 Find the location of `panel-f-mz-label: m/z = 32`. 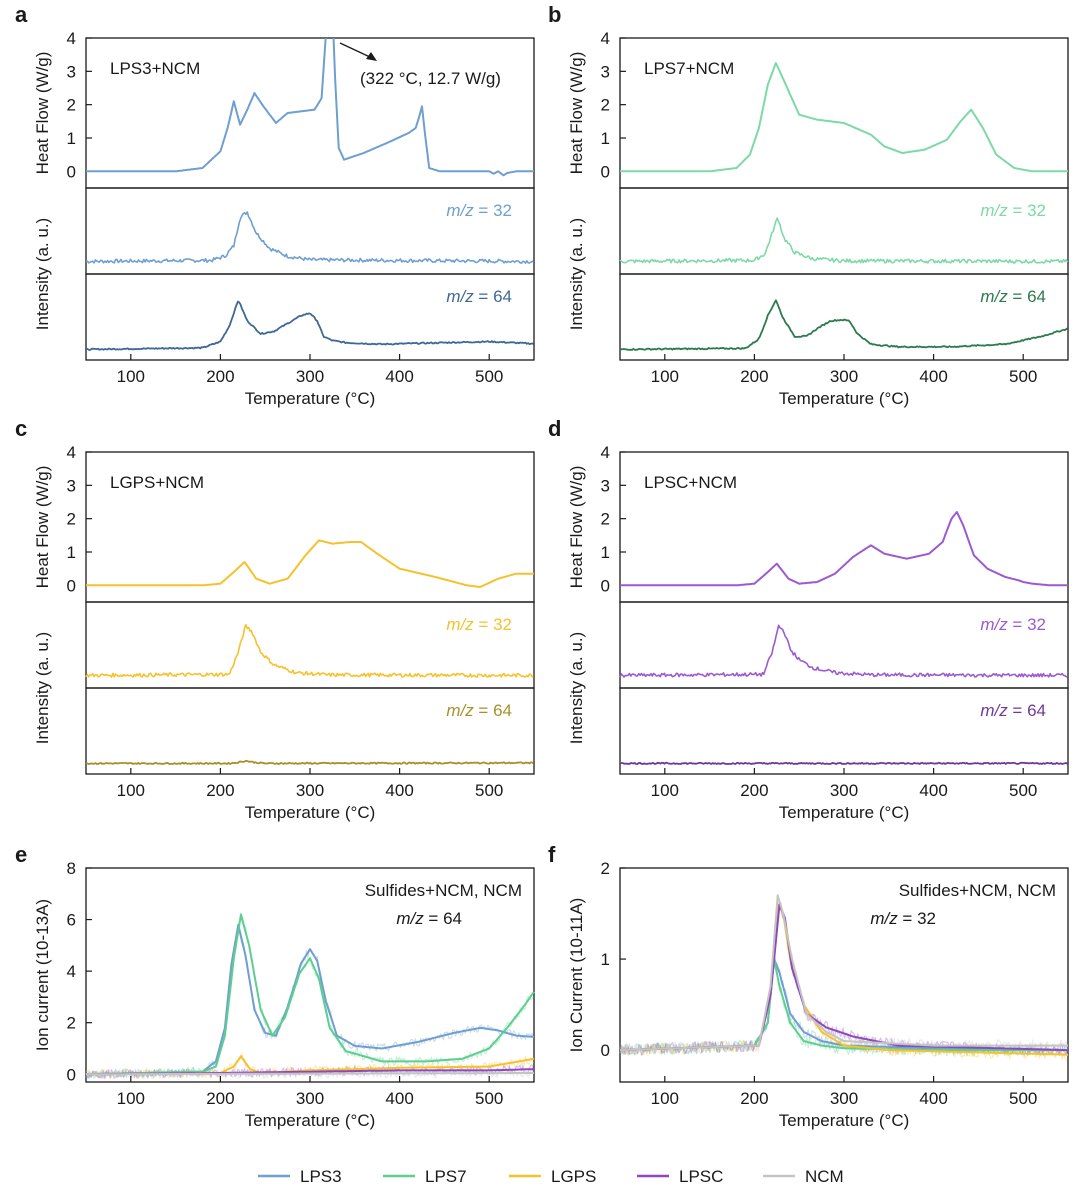

panel-f-mz-label: m/z = 32 is located at coordinates (903, 918).